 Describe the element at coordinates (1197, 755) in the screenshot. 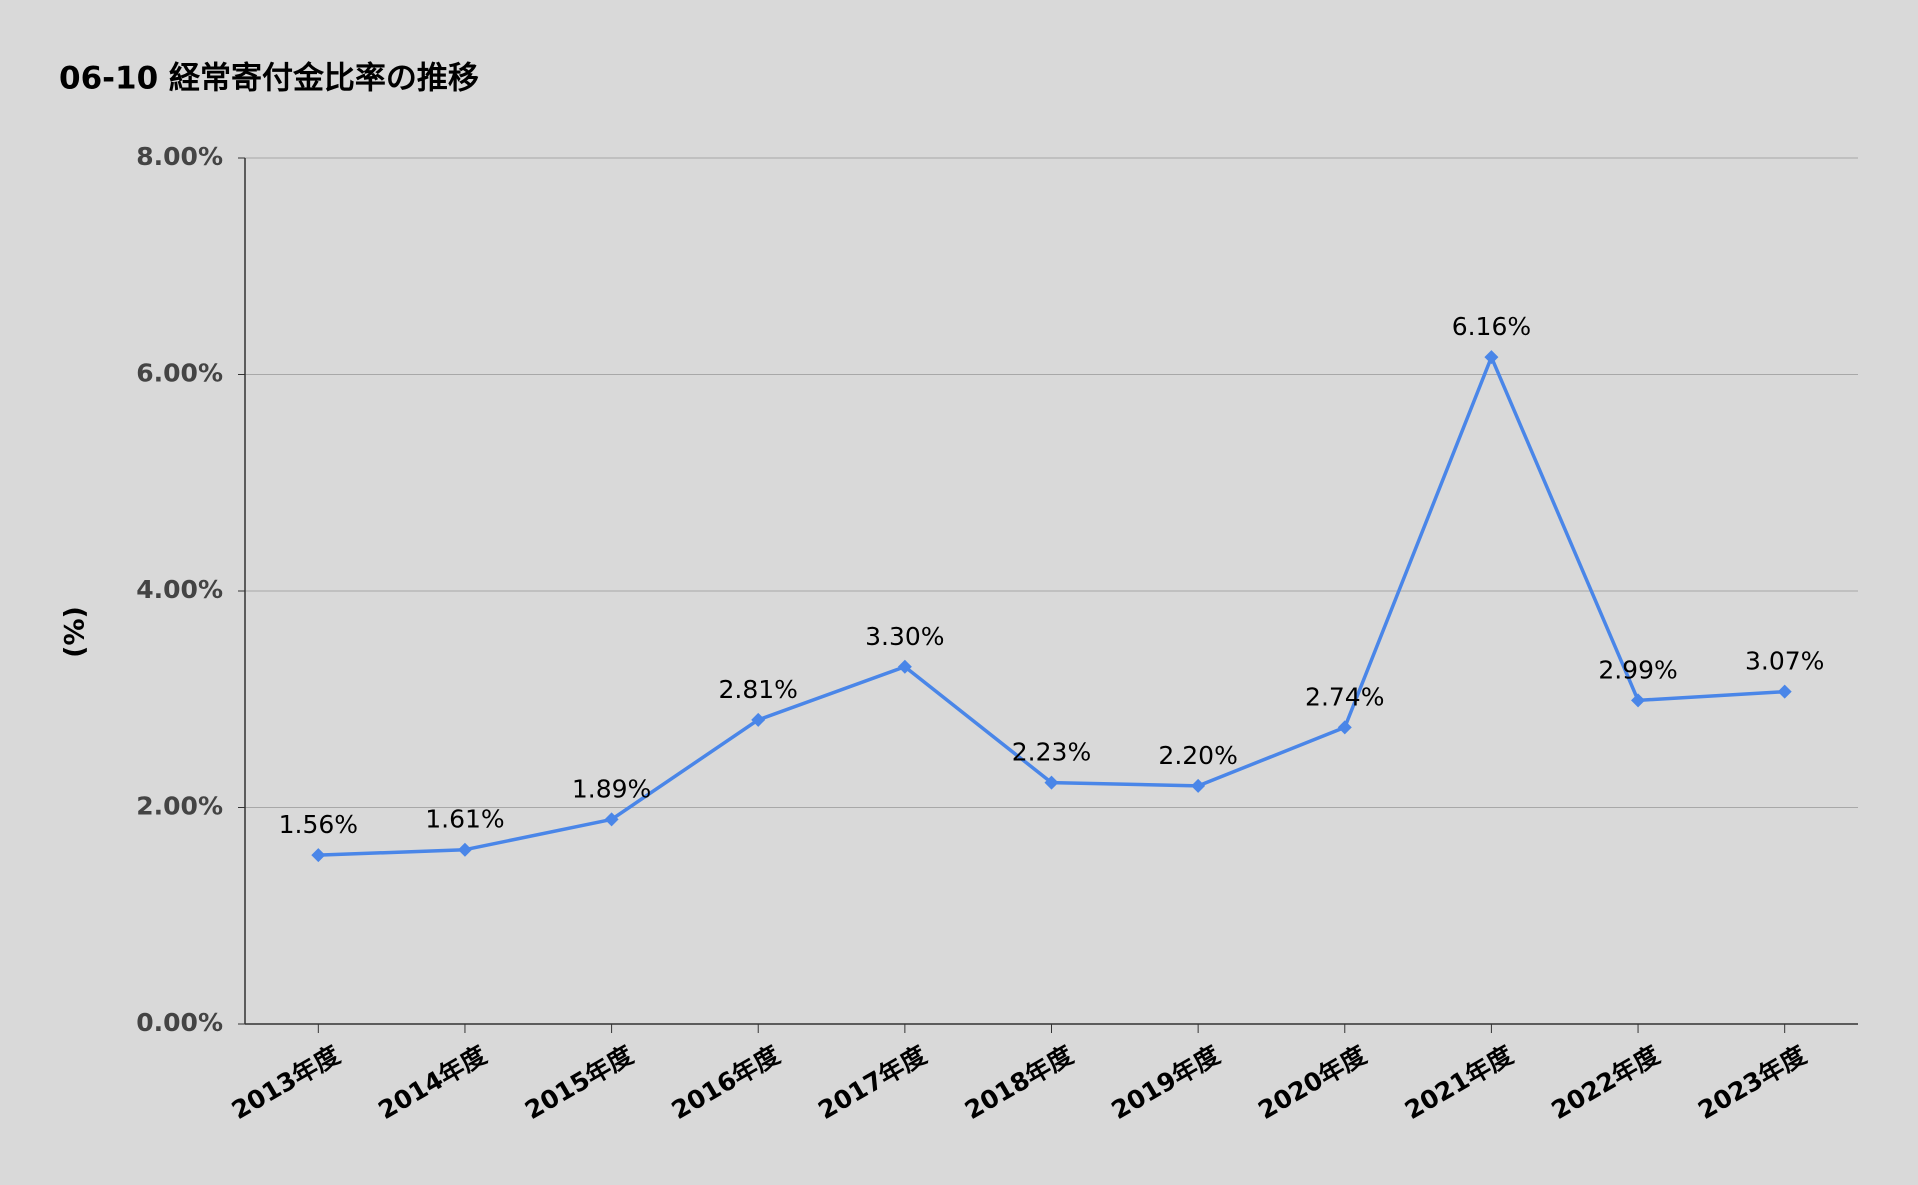

I see `data-label: 2.20%` at that location.